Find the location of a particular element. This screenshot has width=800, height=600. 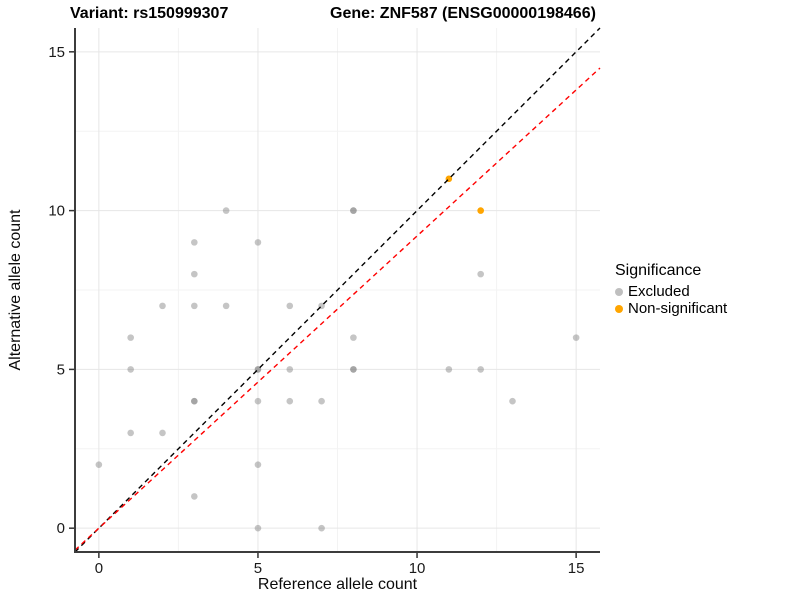

x-tick-label: 10 is located at coordinates (417, 568).